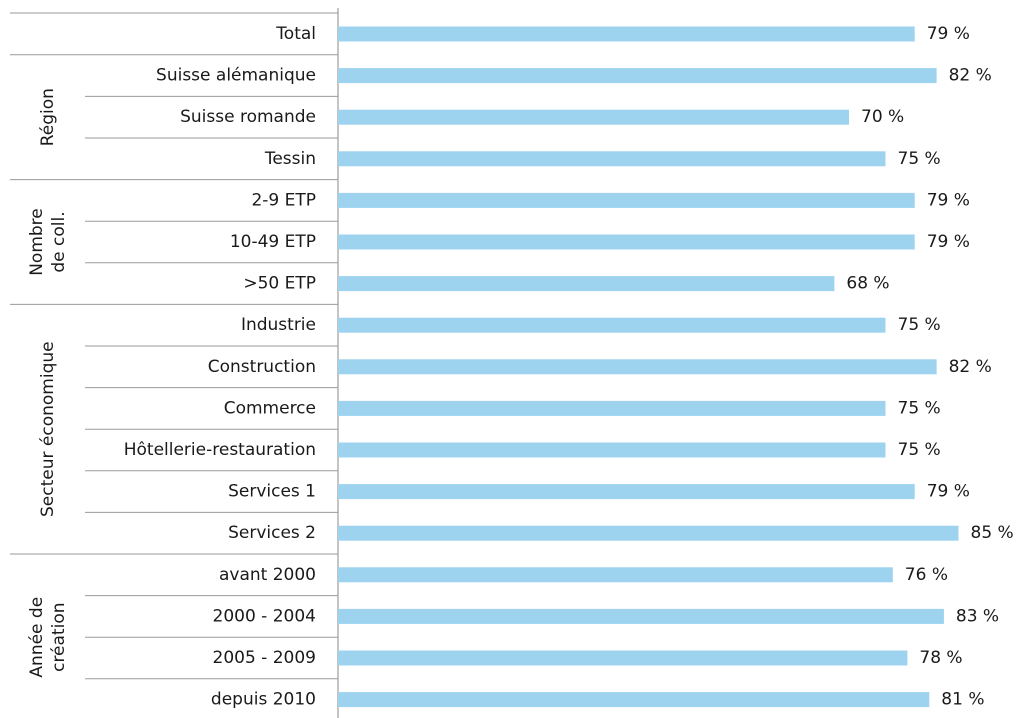 The height and width of the screenshot is (718, 1024). What do you see at coordinates (59, 241) in the screenshot?
I see `group-label: de coll.` at bounding box center [59, 241].